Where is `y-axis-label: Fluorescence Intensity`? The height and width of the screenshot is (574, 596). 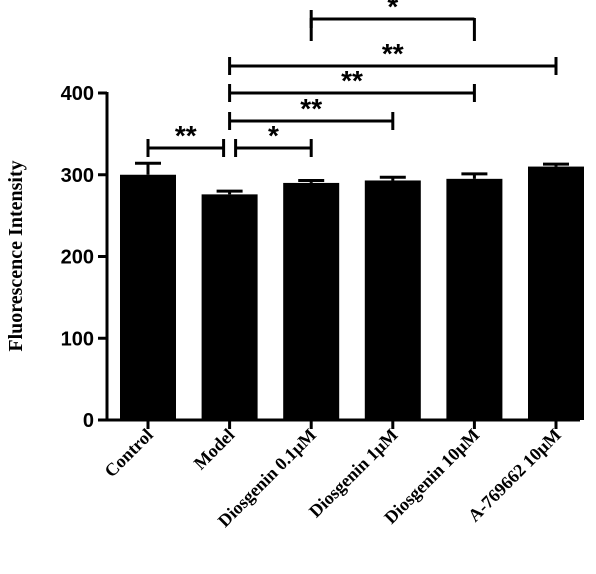 y-axis-label: Fluorescence Intensity is located at coordinates (16, 255).